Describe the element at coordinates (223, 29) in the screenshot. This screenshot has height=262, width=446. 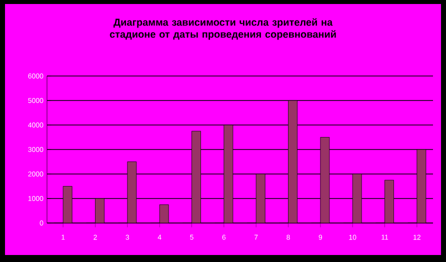
I see `chart-title: Диаграмма зависимости числа зрителей на стадионе от даты проведения соревнований` at that location.